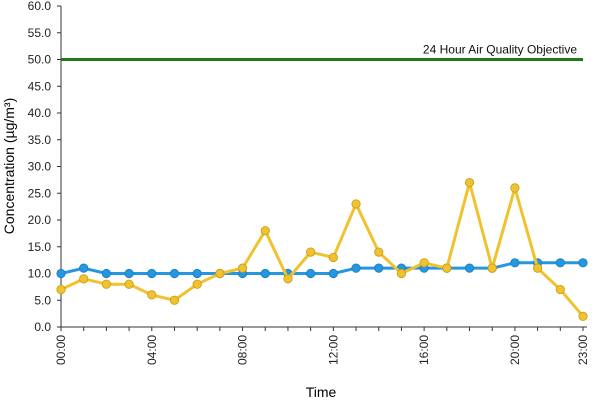  Describe the element at coordinates (40, 86) in the screenshot. I see `y-tick-label: 45.0` at that location.